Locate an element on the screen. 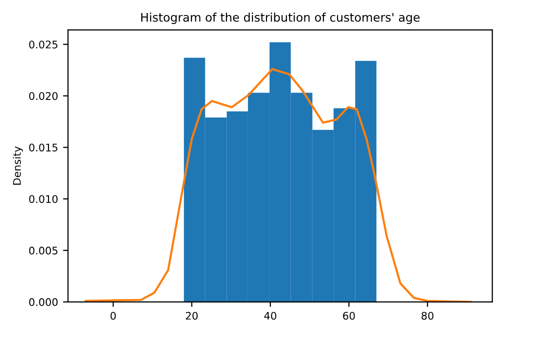 This screenshot has width=544, height=340. x-tick-label: 40 is located at coordinates (270, 316).